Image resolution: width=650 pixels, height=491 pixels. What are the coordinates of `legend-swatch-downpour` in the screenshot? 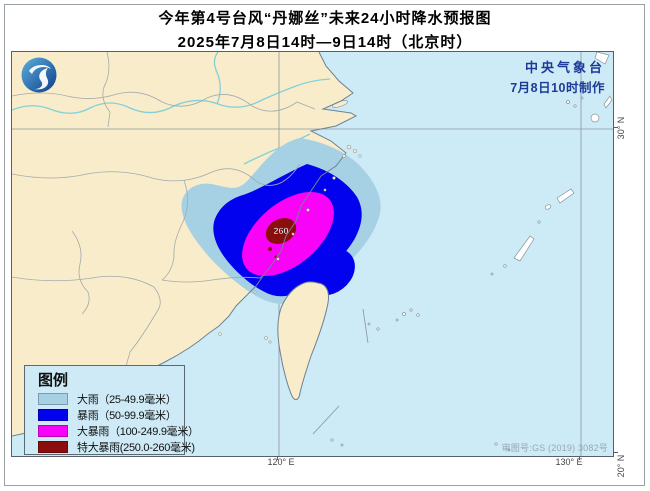 It's located at (53, 431).